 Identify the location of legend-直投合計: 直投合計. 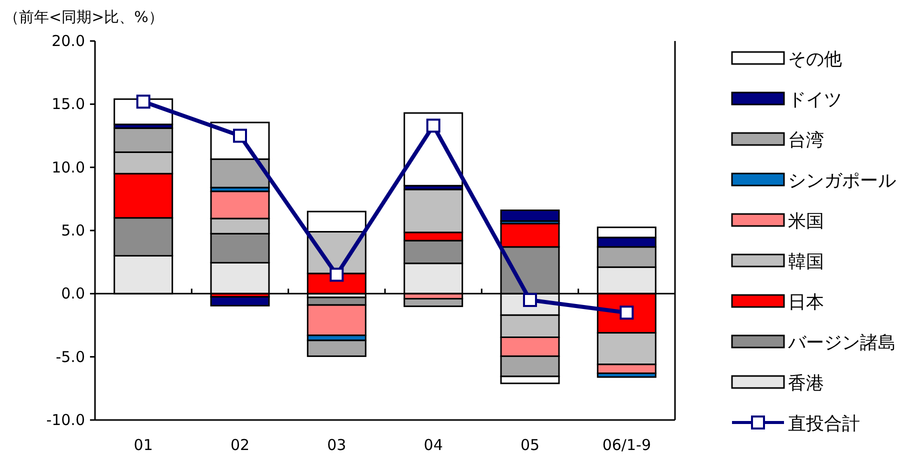
(796, 424).